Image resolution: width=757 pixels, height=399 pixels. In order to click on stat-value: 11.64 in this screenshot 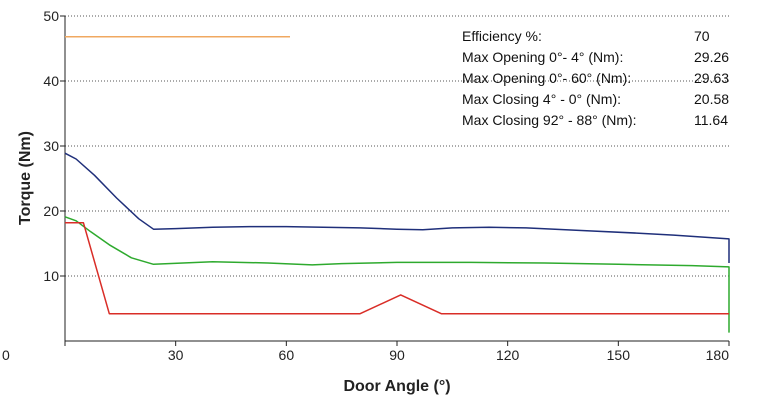, I will do `click(711, 120)`.